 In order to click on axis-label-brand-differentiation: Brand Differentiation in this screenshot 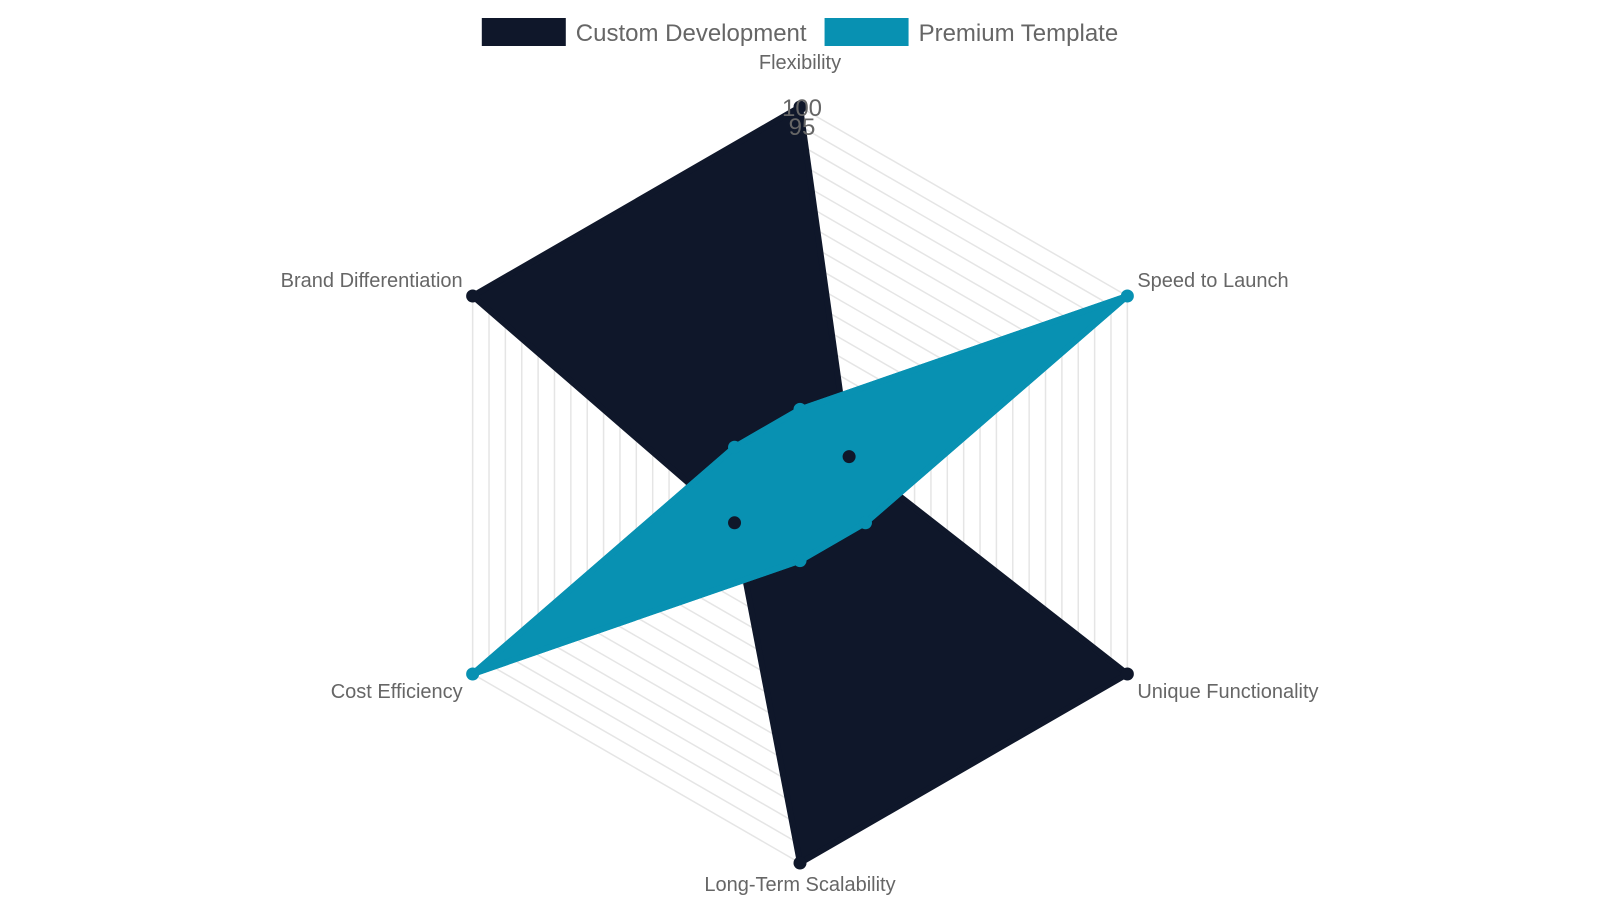, I will do `click(372, 281)`.